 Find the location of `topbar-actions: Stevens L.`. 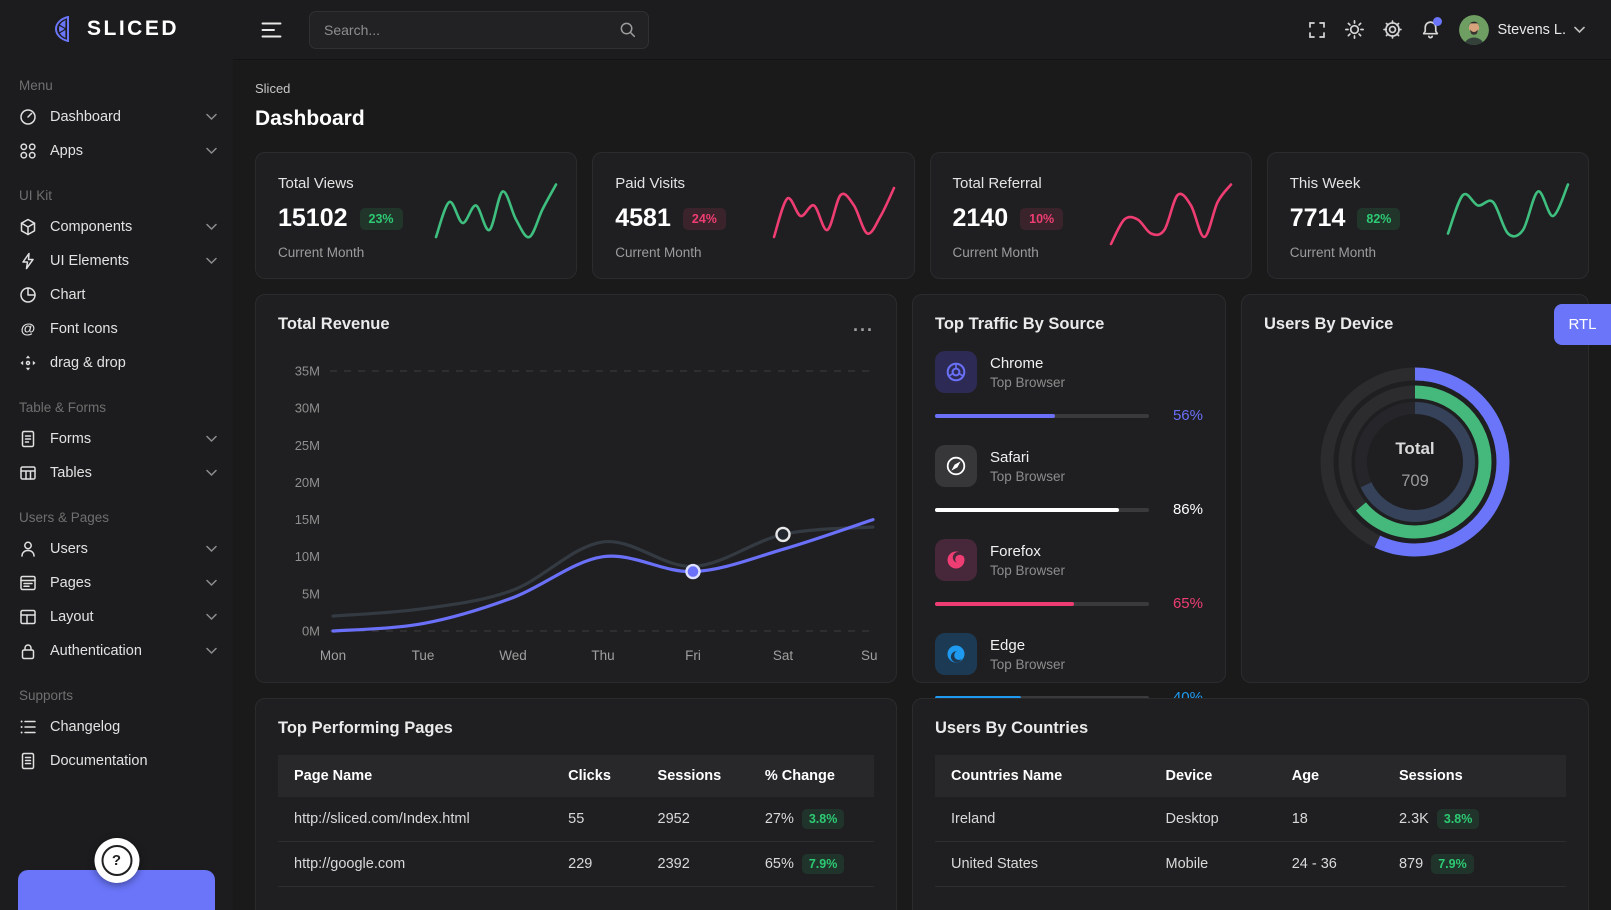

topbar-actions: Stevens L. is located at coordinates (1446, 29).